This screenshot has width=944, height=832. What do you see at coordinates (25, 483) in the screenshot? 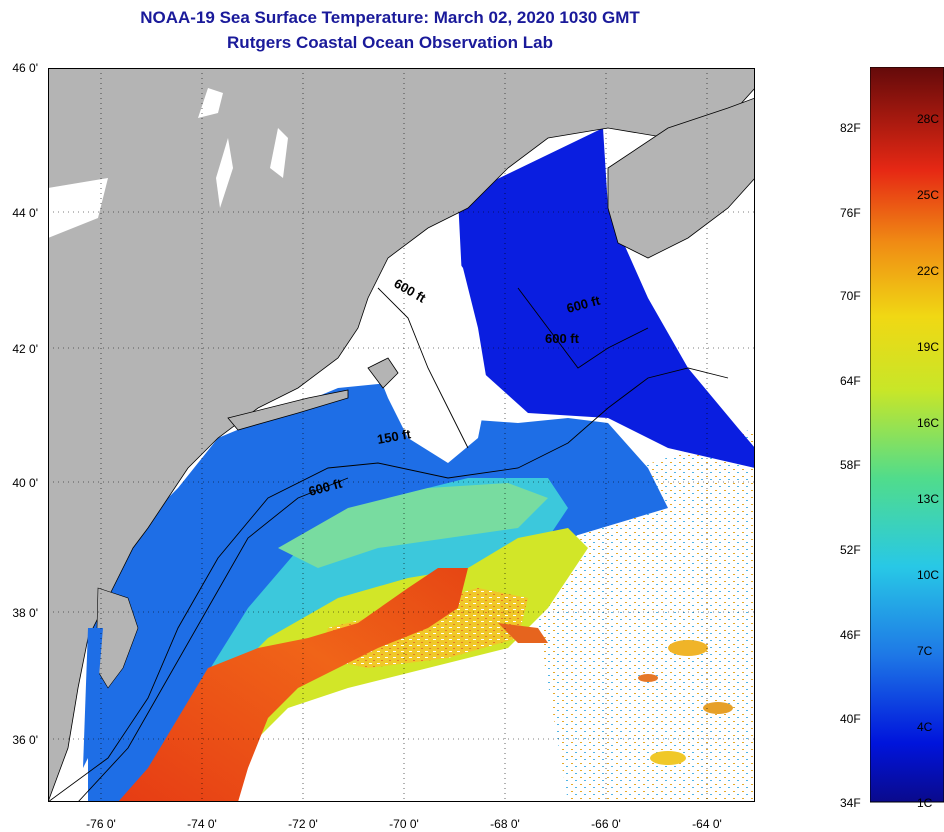
I see `lat-label-40: 40 0'` at bounding box center [25, 483].